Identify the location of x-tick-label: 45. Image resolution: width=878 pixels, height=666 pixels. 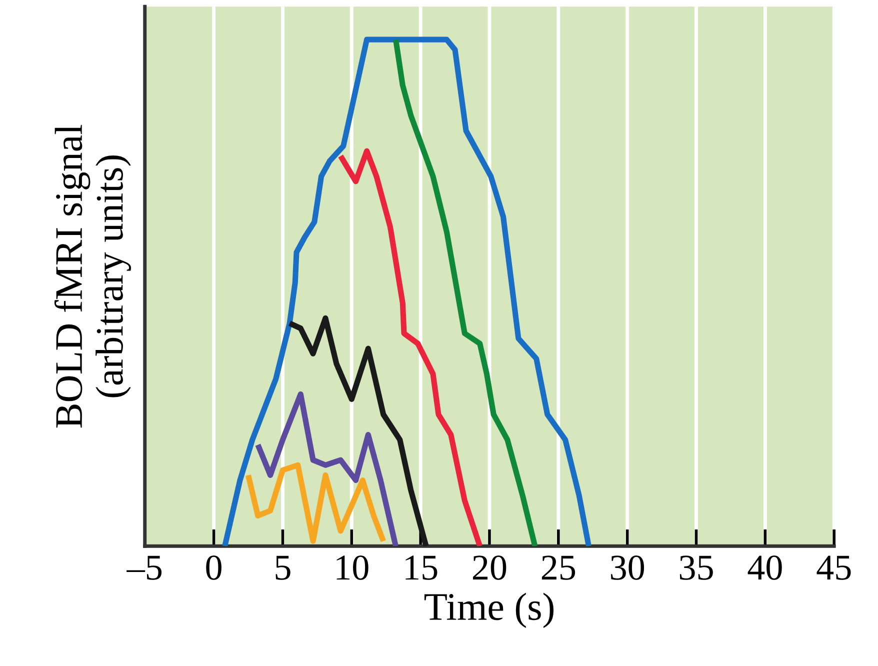
(833, 568).